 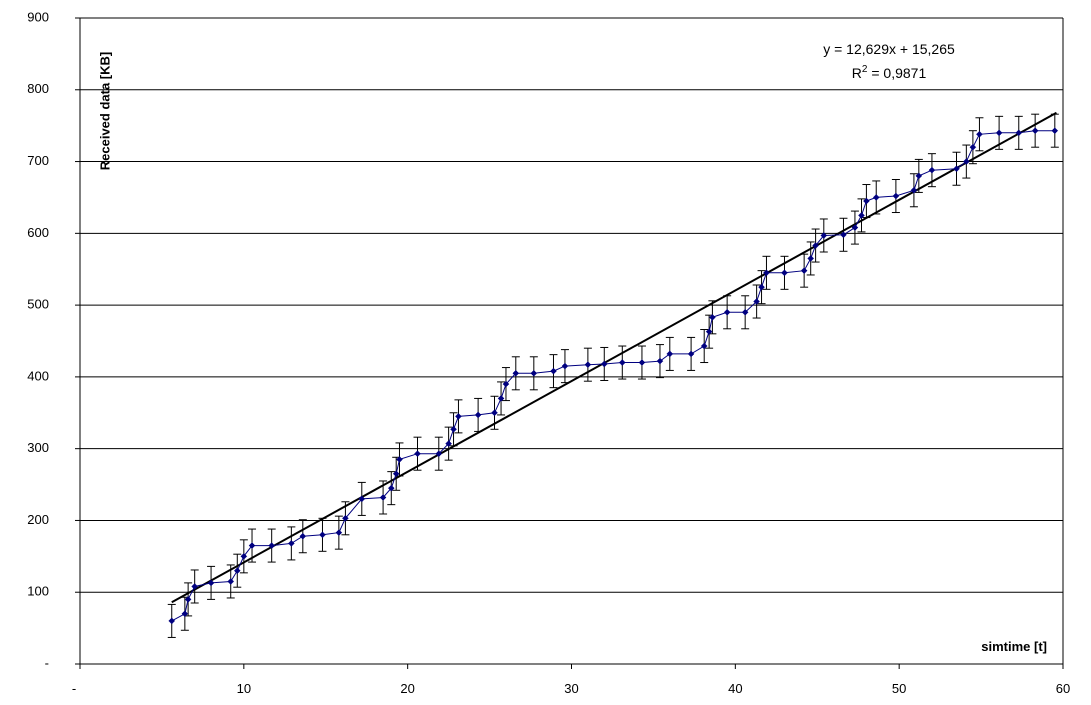 I want to click on r-squared-value: = 0,9871, so click(x=896, y=73).